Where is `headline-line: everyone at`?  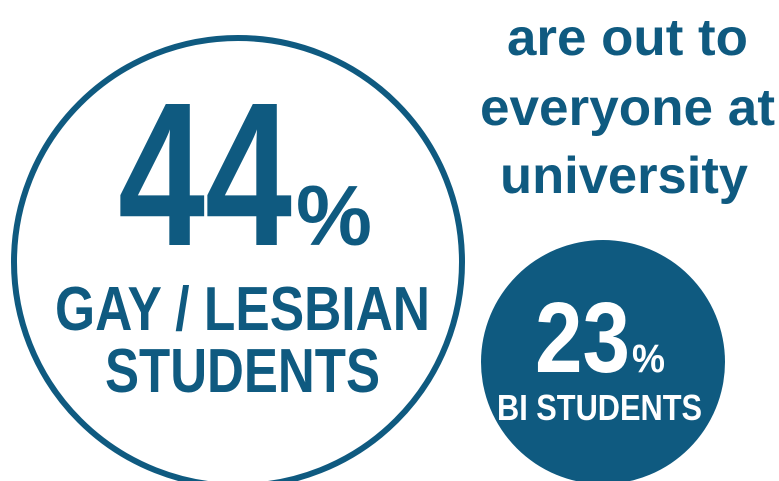
headline-line: everyone at is located at coordinates (627, 108).